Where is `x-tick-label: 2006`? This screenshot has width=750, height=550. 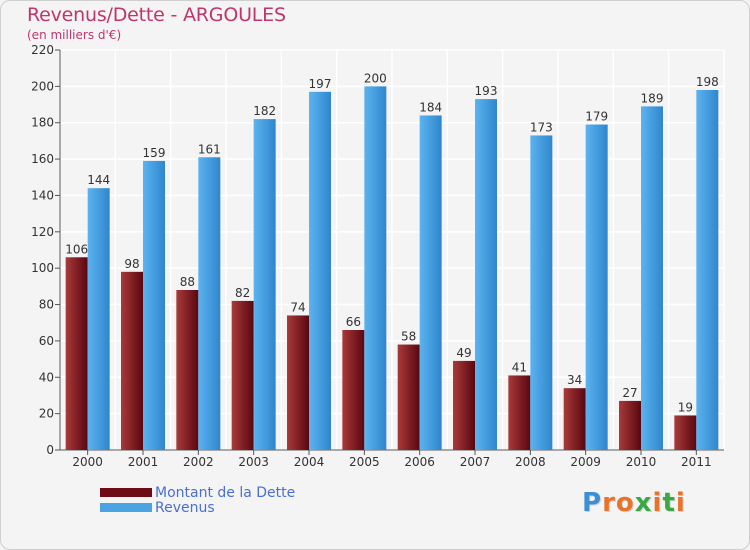
x-tick-label: 2006 is located at coordinates (419, 462).